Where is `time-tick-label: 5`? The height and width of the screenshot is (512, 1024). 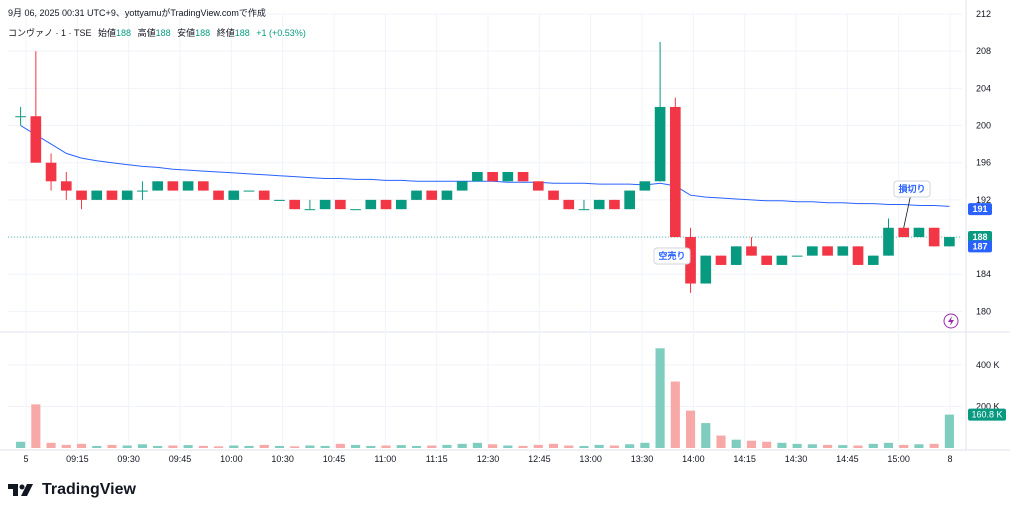
time-tick-label: 5 is located at coordinates (25, 459).